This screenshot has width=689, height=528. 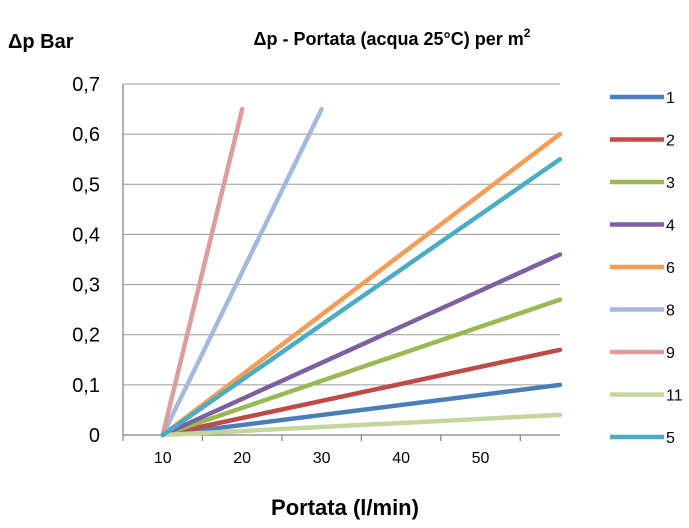 I want to click on chart-title-superscript: 2, so click(x=527, y=33).